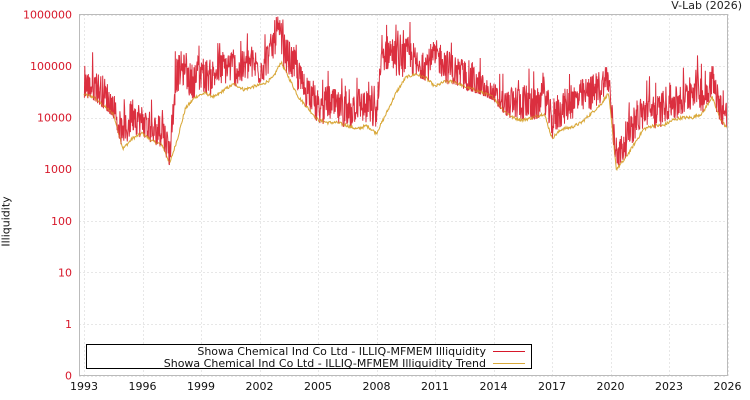 This screenshot has width=750, height=400. Describe the element at coordinates (68, 376) in the screenshot. I see `y-tick-label: 0` at that location.